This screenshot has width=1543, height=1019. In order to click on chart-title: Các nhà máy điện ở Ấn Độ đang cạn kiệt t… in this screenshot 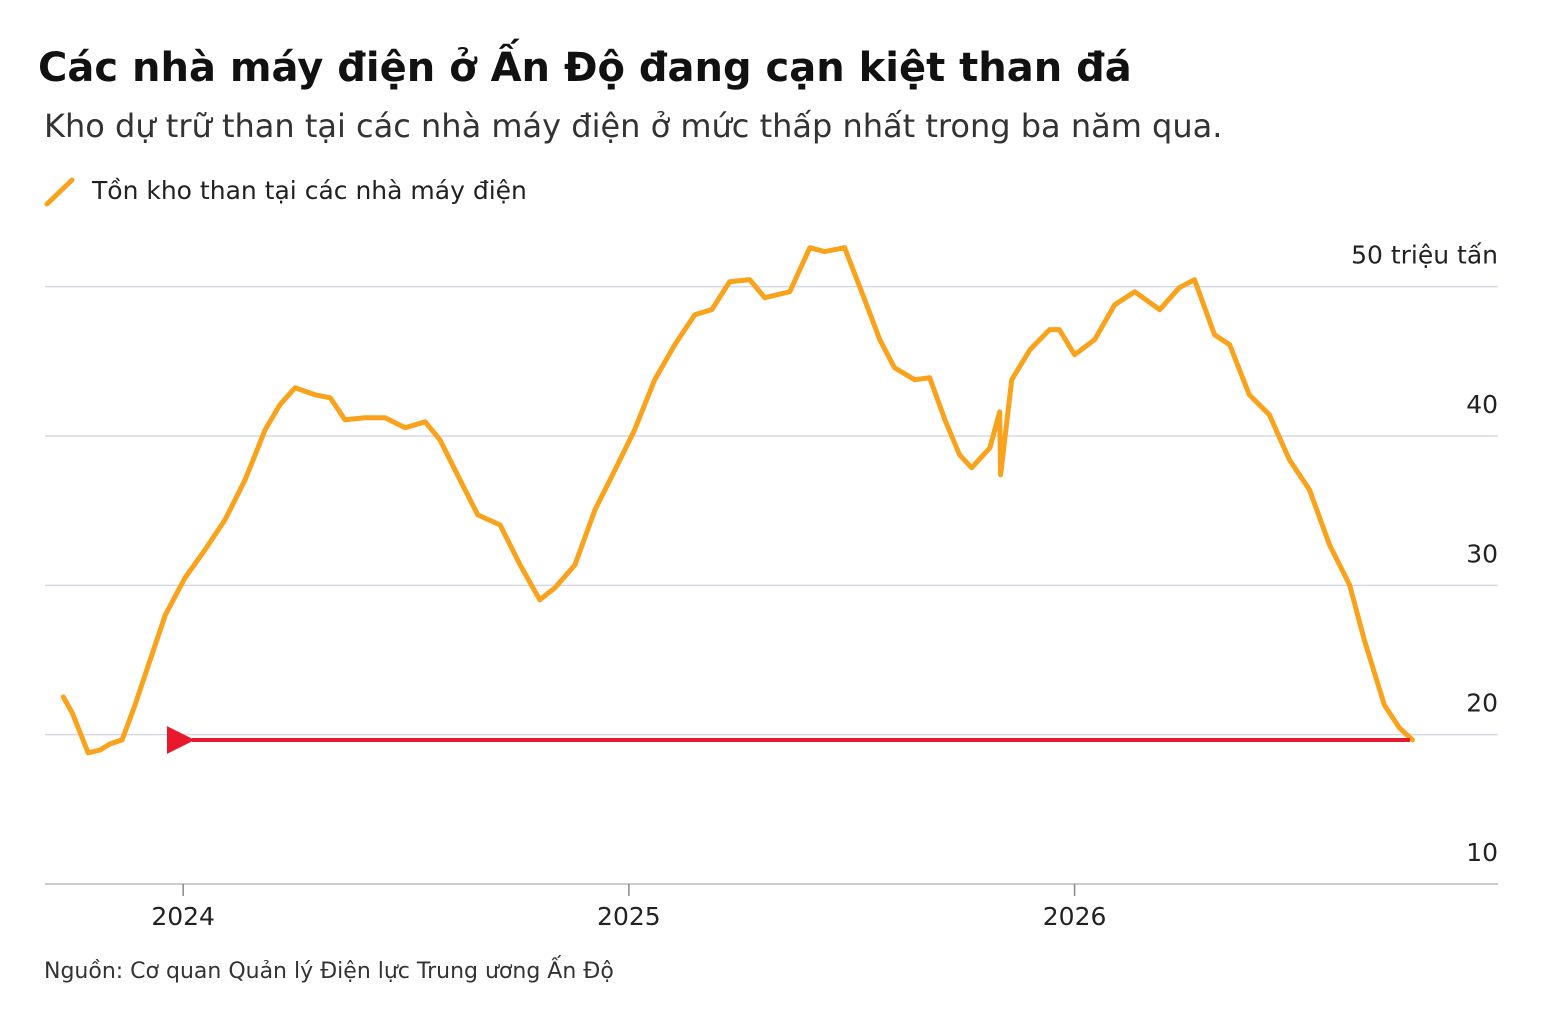, I will do `click(585, 64)`.